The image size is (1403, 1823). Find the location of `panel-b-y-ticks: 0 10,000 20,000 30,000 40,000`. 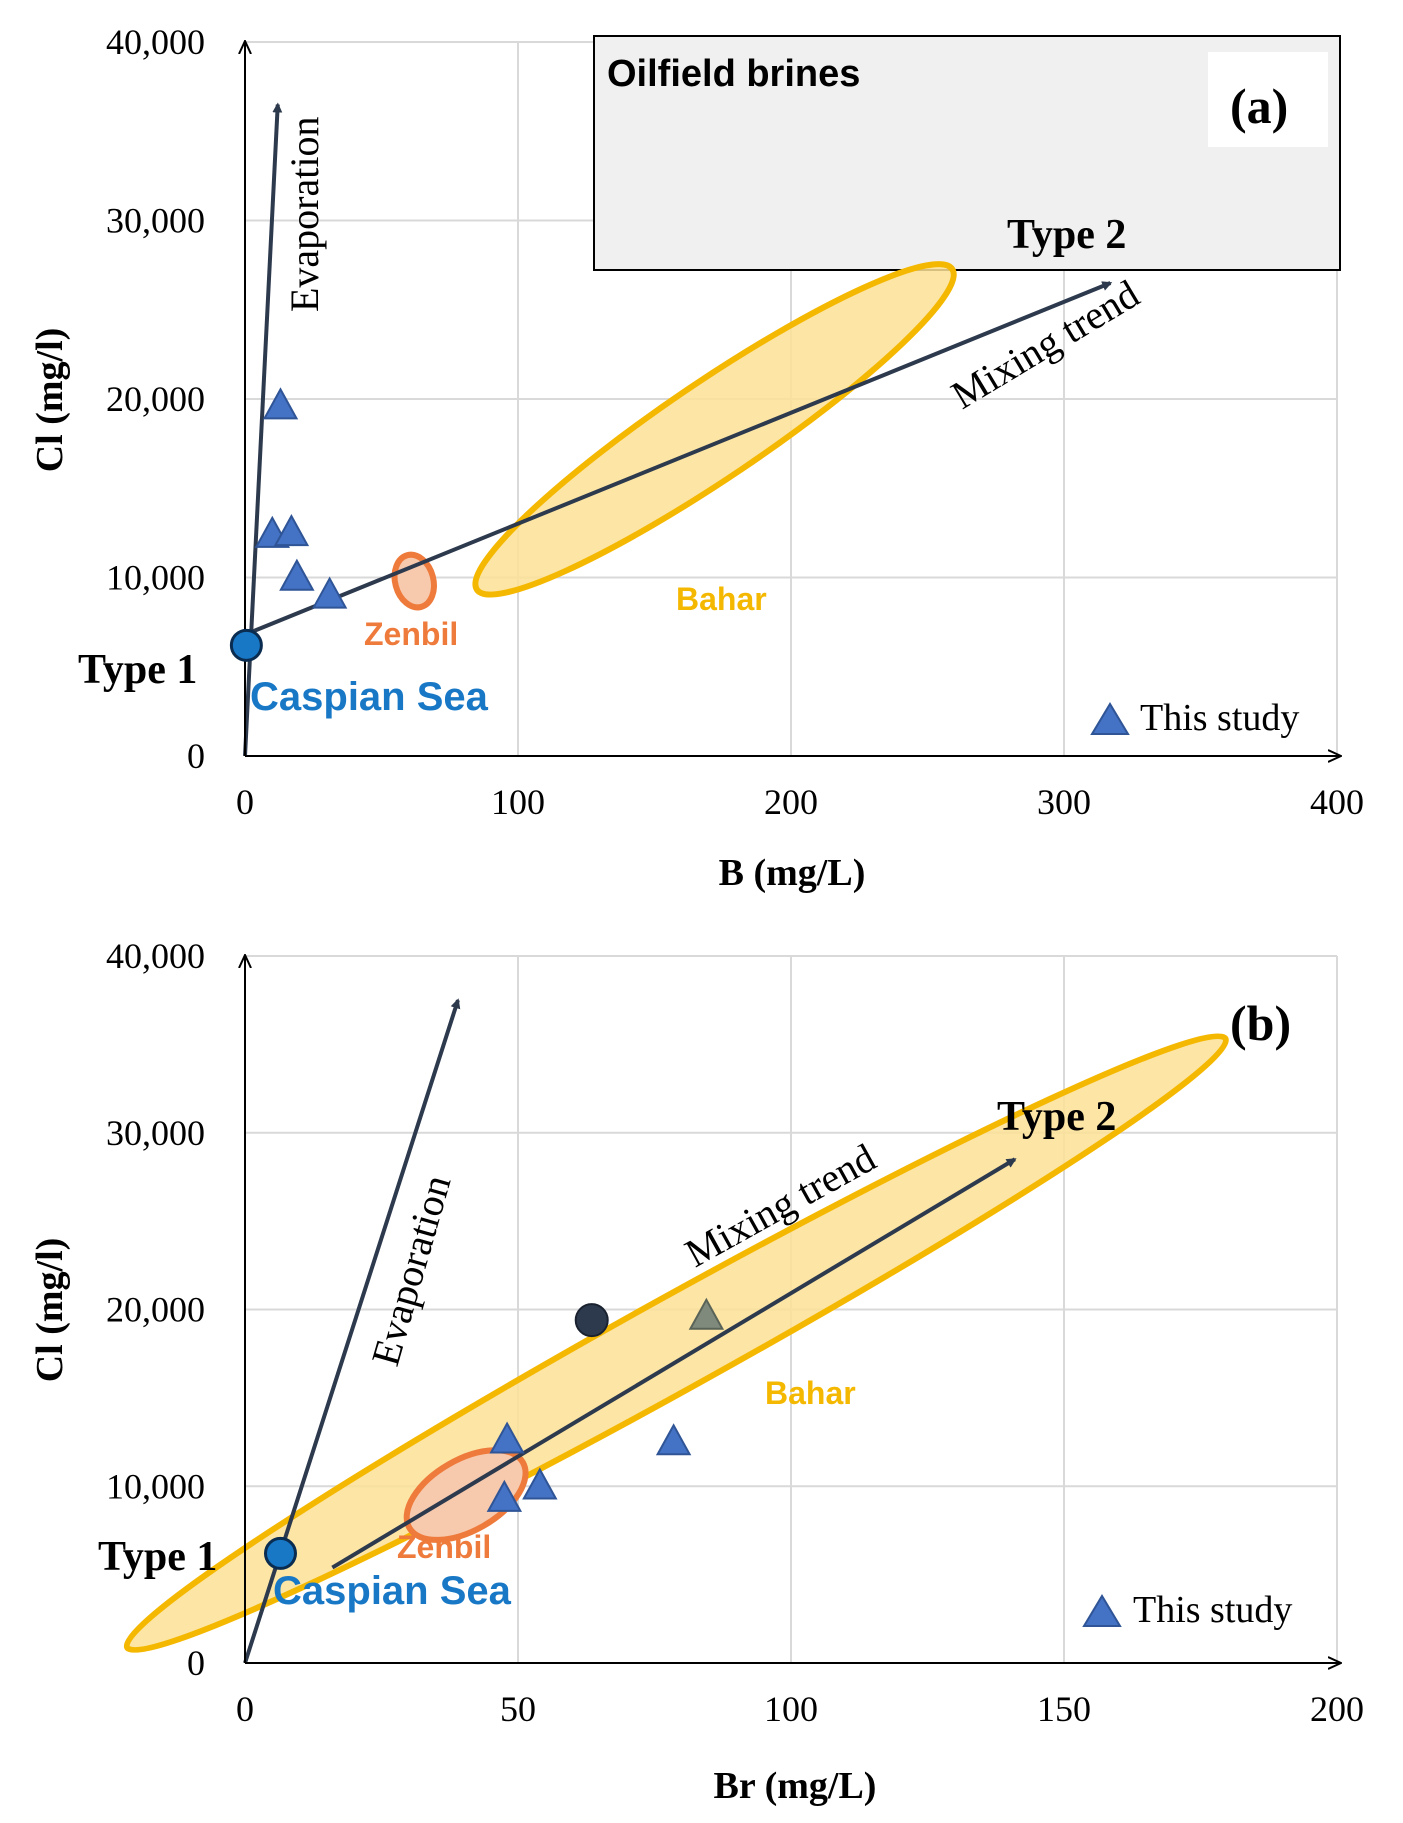

panel-b-y-ticks: 0 10,000 20,000 30,000 40,000 is located at coordinates (155, 1309).